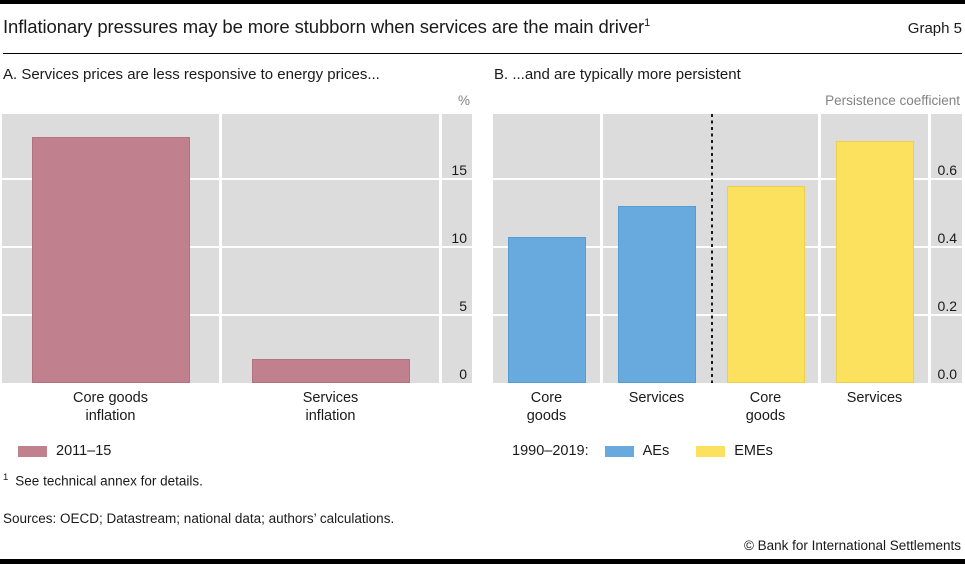  Describe the element at coordinates (463, 374) in the screenshot. I see `y-tick-label: 0` at that location.